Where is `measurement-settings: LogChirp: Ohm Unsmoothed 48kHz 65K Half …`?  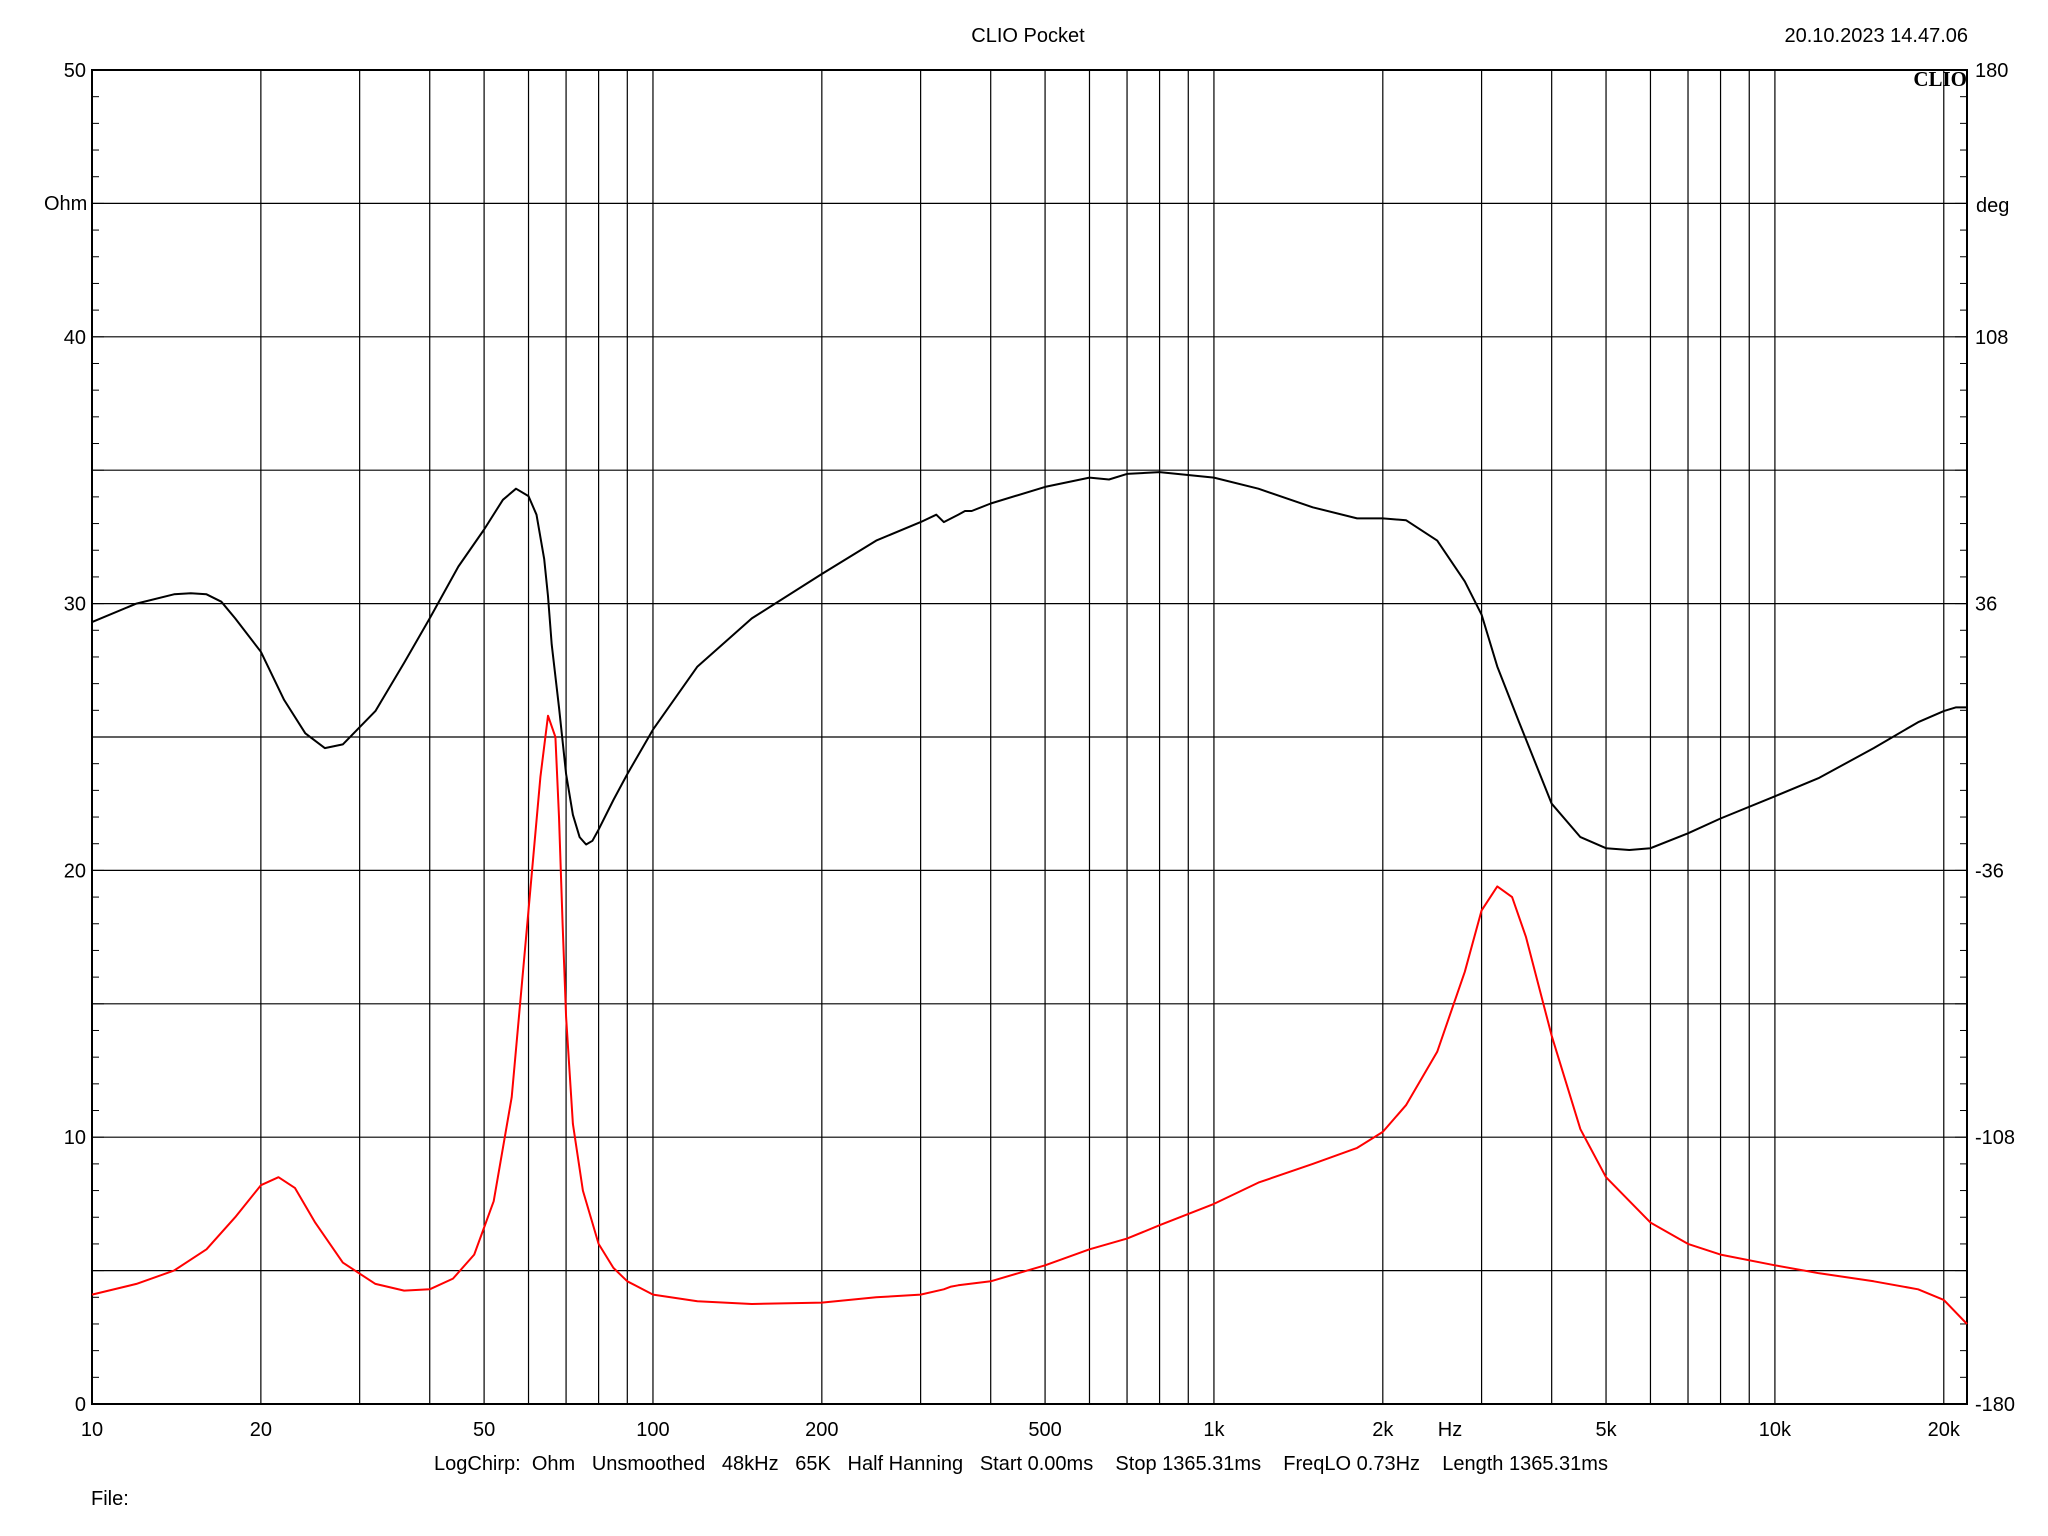
measurement-settings: LogChirp: Ohm Unsmoothed 48kHz 65K Half … is located at coordinates (1021, 1464).